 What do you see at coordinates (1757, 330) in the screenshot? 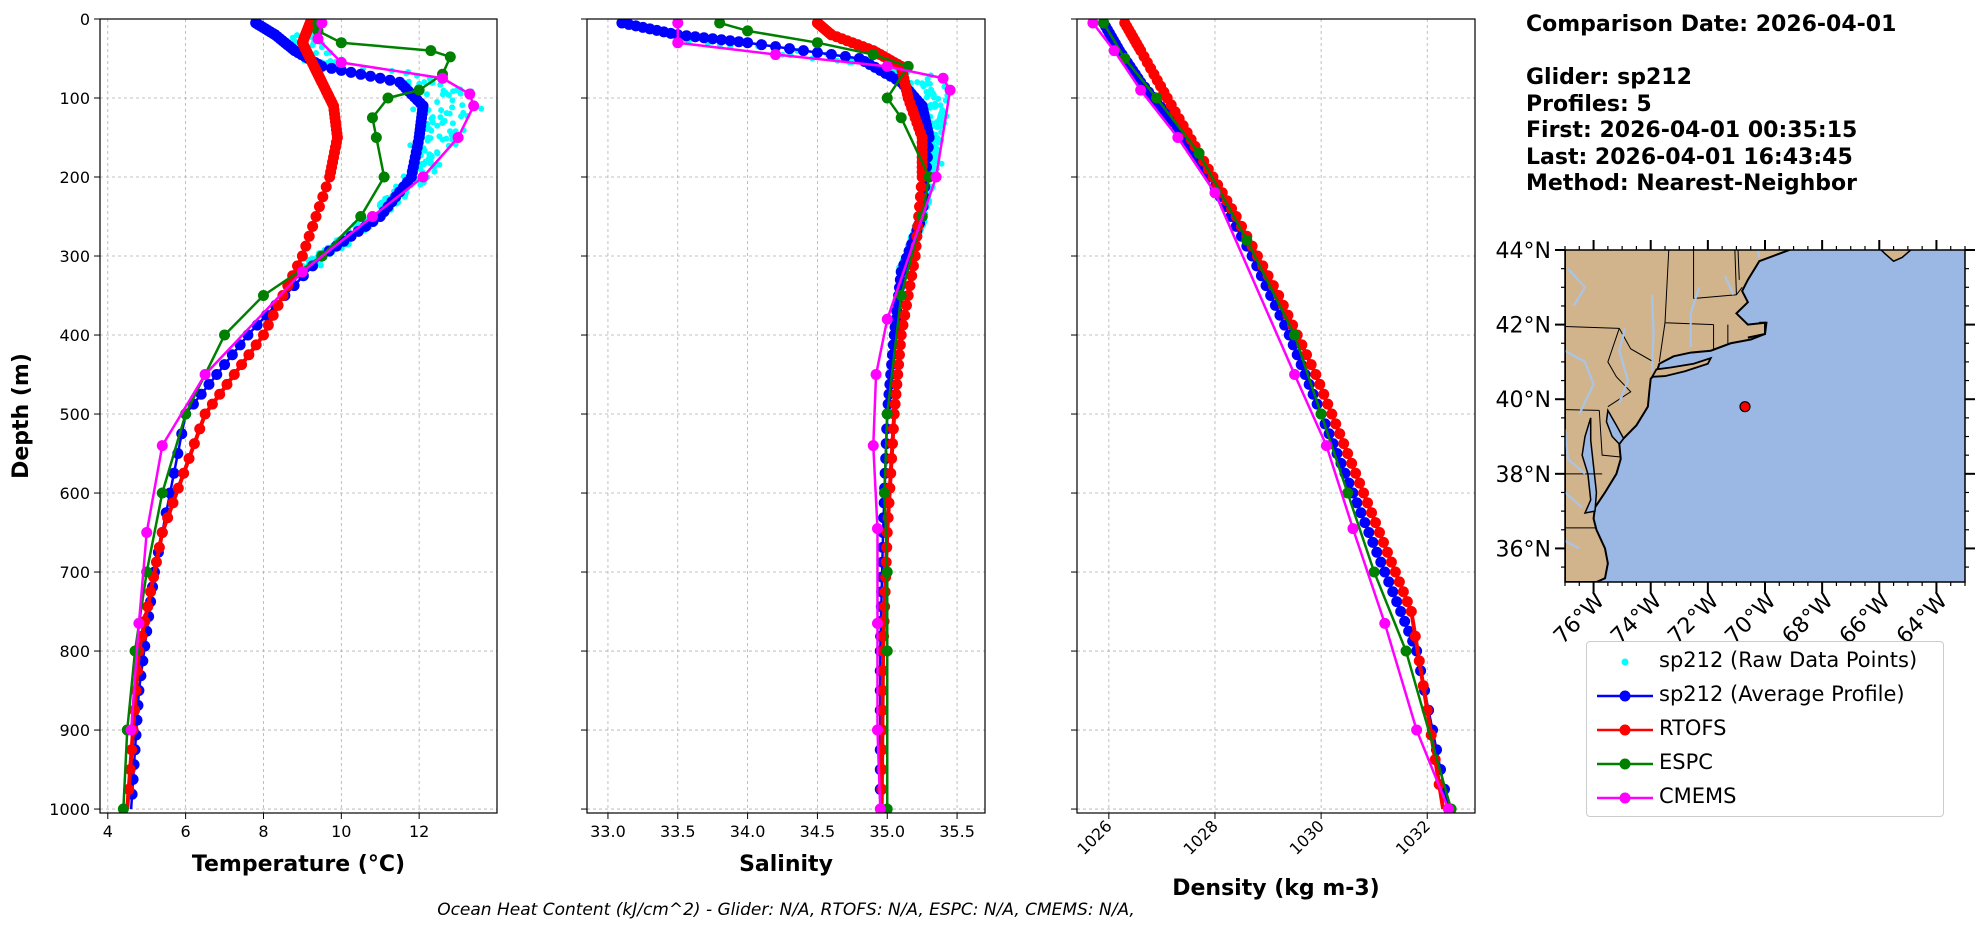
I see `cape-cod` at bounding box center [1757, 330].